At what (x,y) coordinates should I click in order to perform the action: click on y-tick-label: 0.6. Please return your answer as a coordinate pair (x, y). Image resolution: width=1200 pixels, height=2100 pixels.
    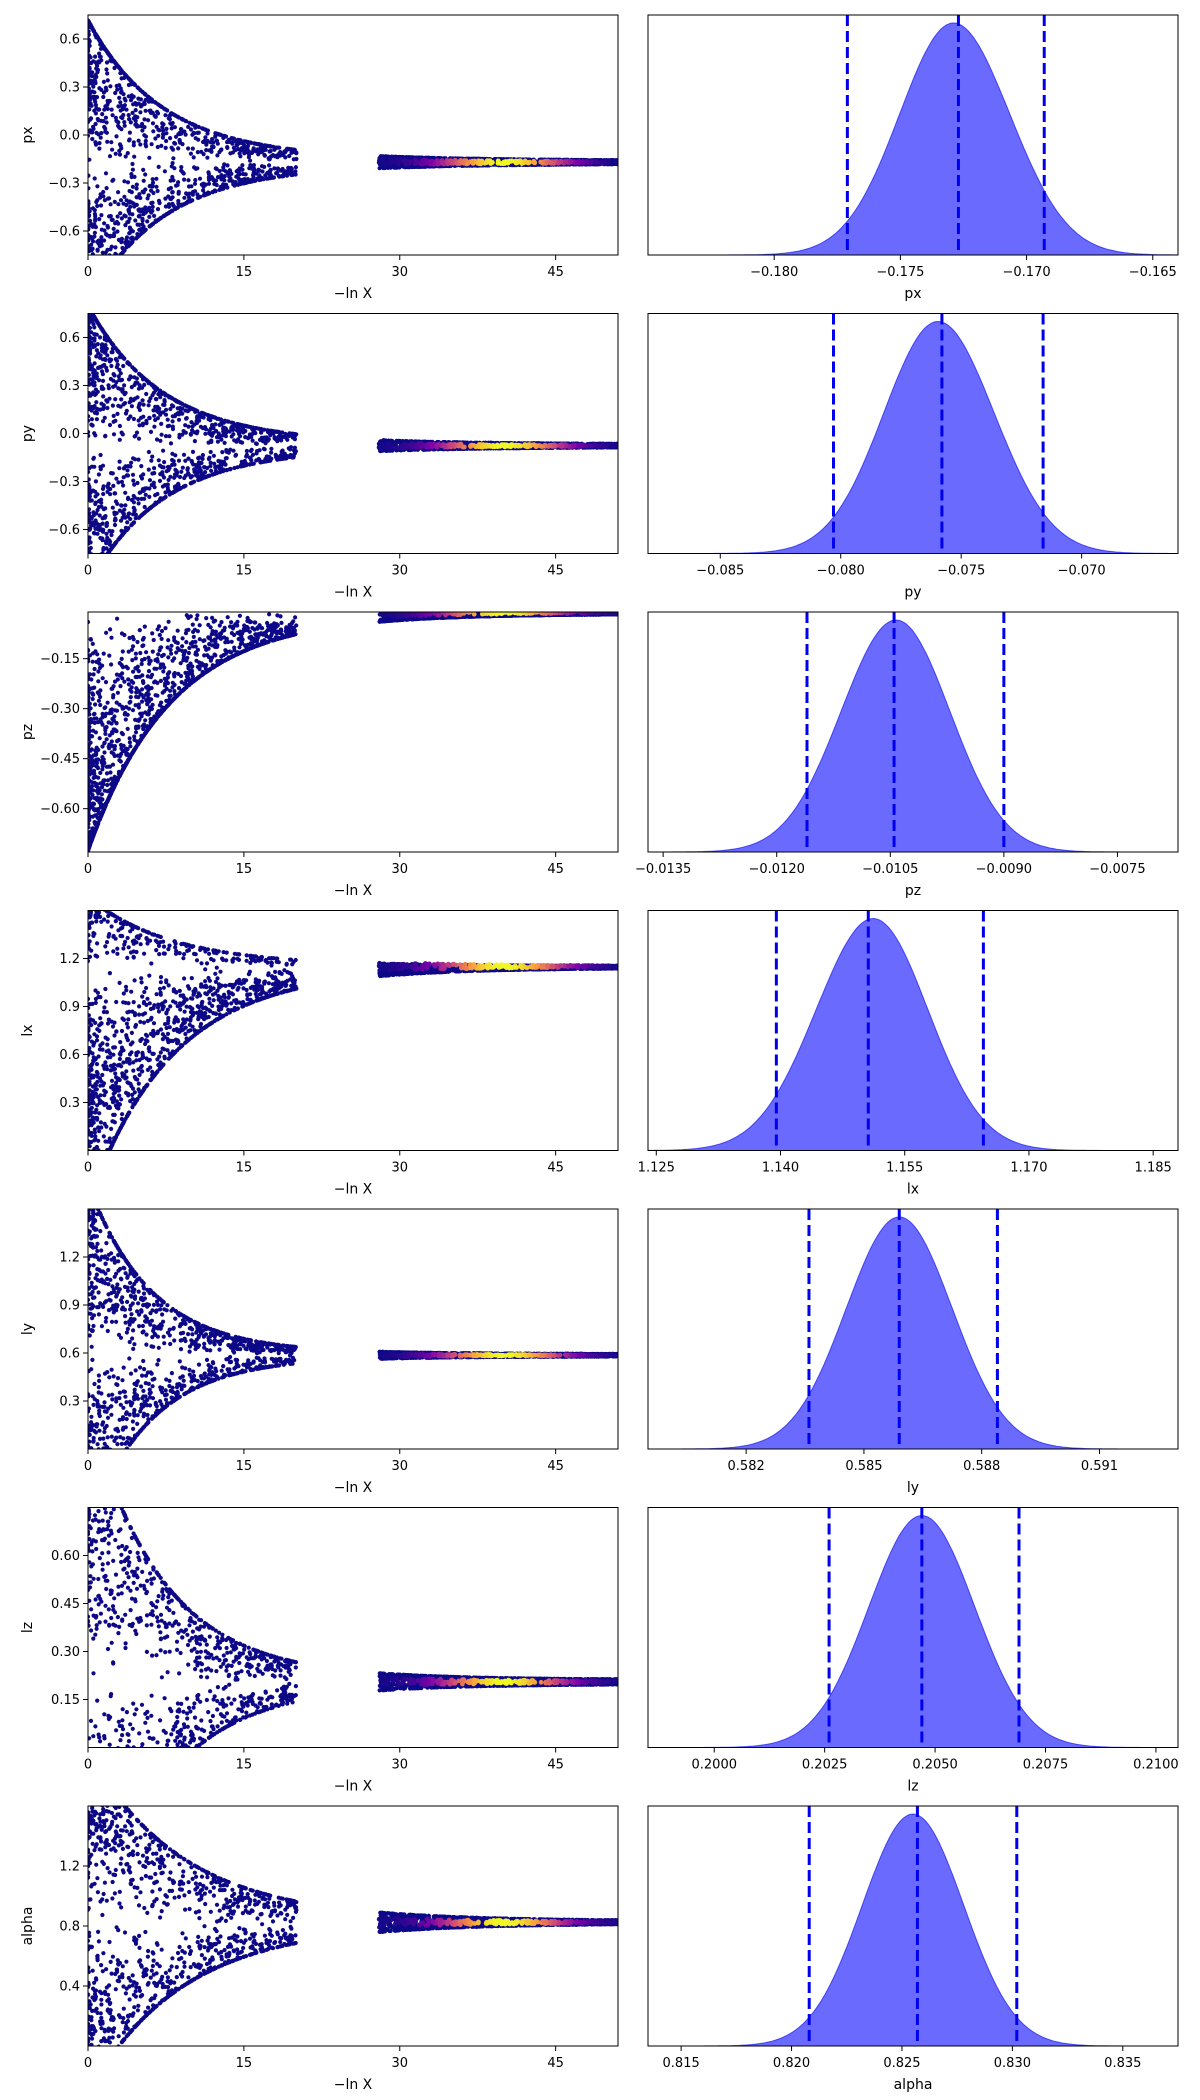
    Looking at the image, I should click on (69, 40).